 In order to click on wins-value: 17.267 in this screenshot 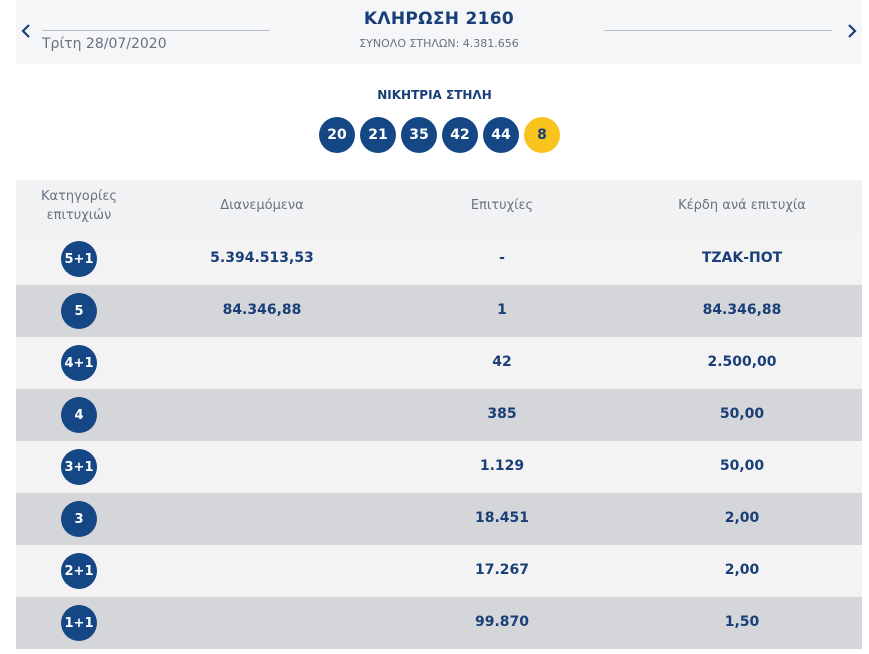, I will do `click(502, 570)`.